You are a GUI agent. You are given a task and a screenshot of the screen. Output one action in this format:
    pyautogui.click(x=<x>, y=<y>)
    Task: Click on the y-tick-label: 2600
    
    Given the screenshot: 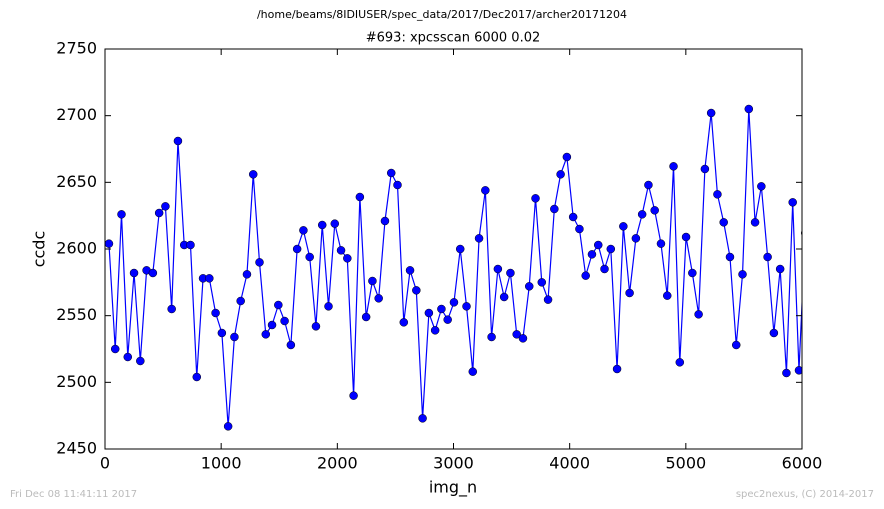 What is the action you would take?
    pyautogui.click(x=76, y=248)
    